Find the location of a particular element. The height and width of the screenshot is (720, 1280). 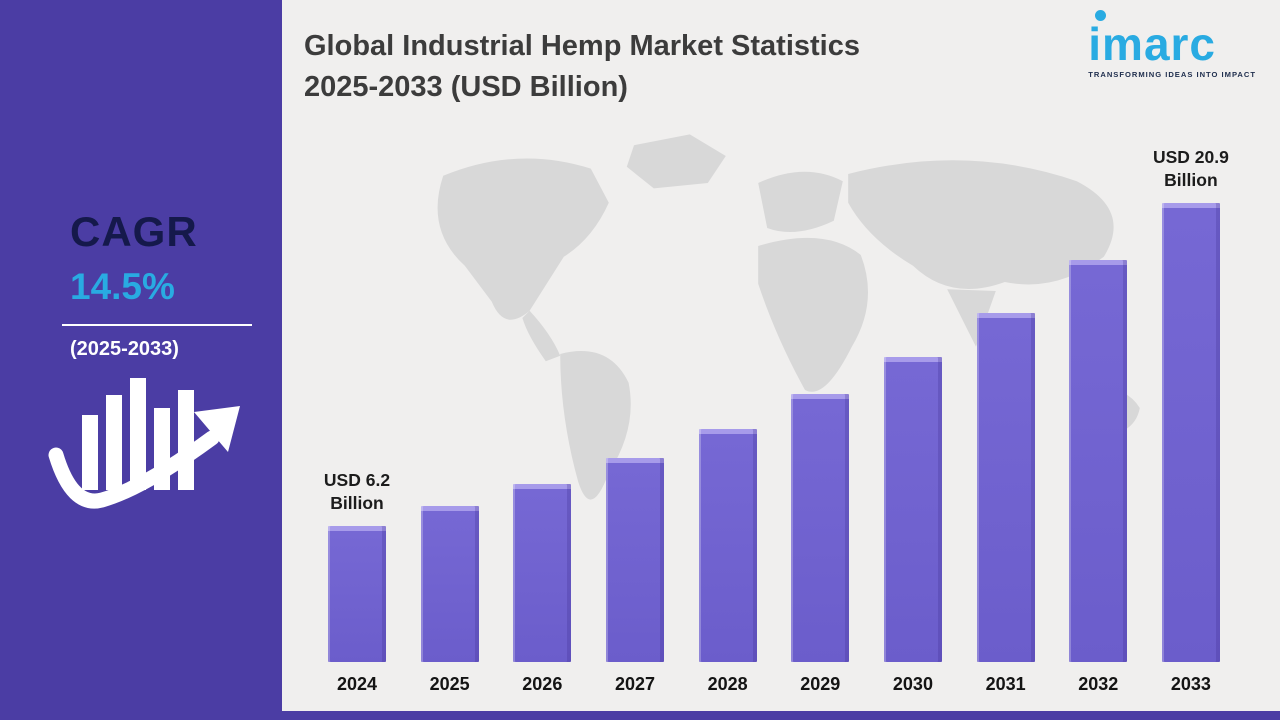

chart-title-line2: 2025-2033 (USD Billion) is located at coordinates (466, 86).